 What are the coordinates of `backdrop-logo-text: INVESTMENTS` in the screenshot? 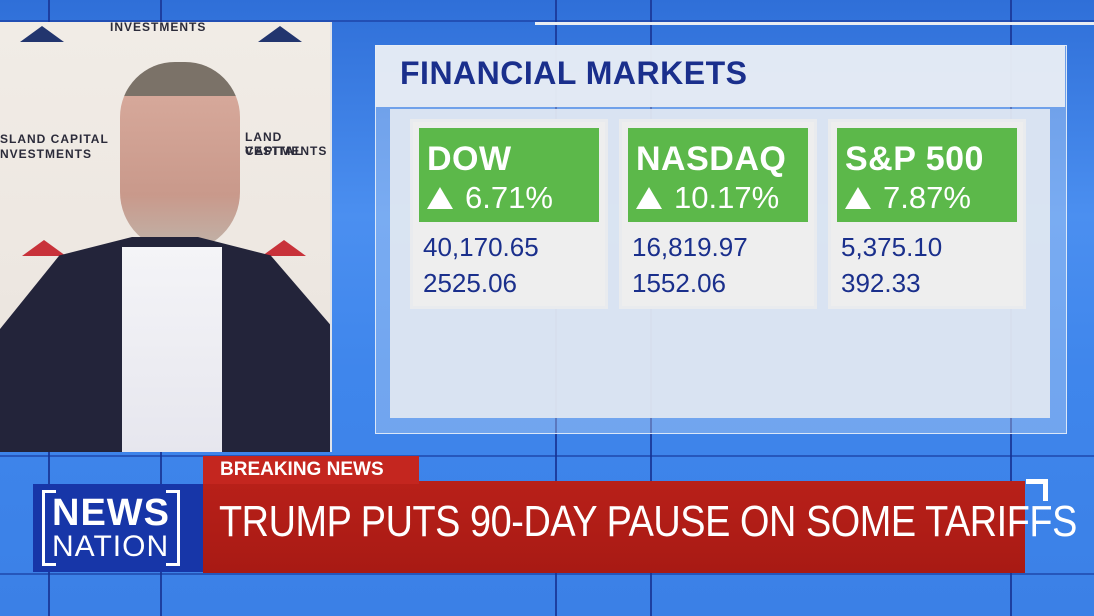 It's located at (158, 28).